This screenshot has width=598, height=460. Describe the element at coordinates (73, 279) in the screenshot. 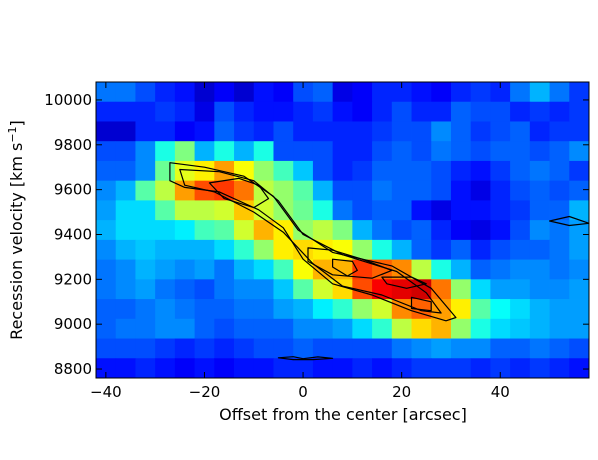

I see `y-tick-label: 9200` at that location.